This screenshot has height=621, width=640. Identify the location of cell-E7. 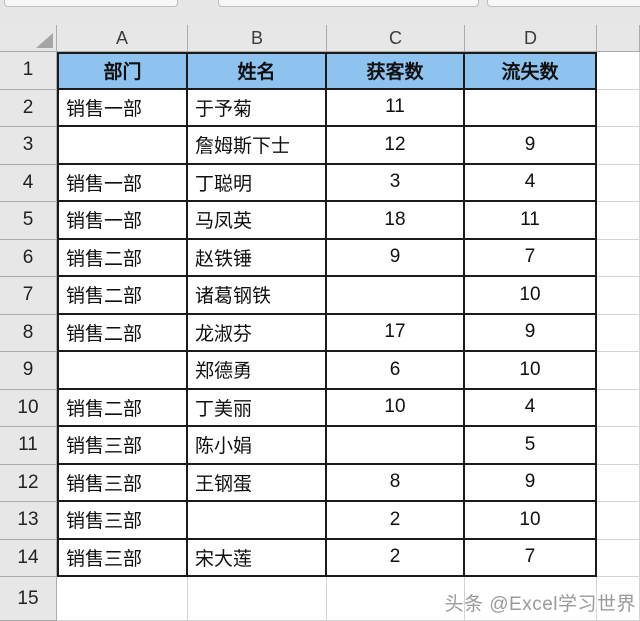
(618, 296).